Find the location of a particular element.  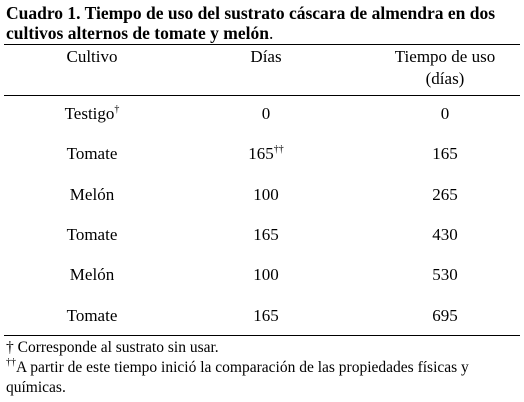

cell-tiempo: 430 is located at coordinates (445, 235).